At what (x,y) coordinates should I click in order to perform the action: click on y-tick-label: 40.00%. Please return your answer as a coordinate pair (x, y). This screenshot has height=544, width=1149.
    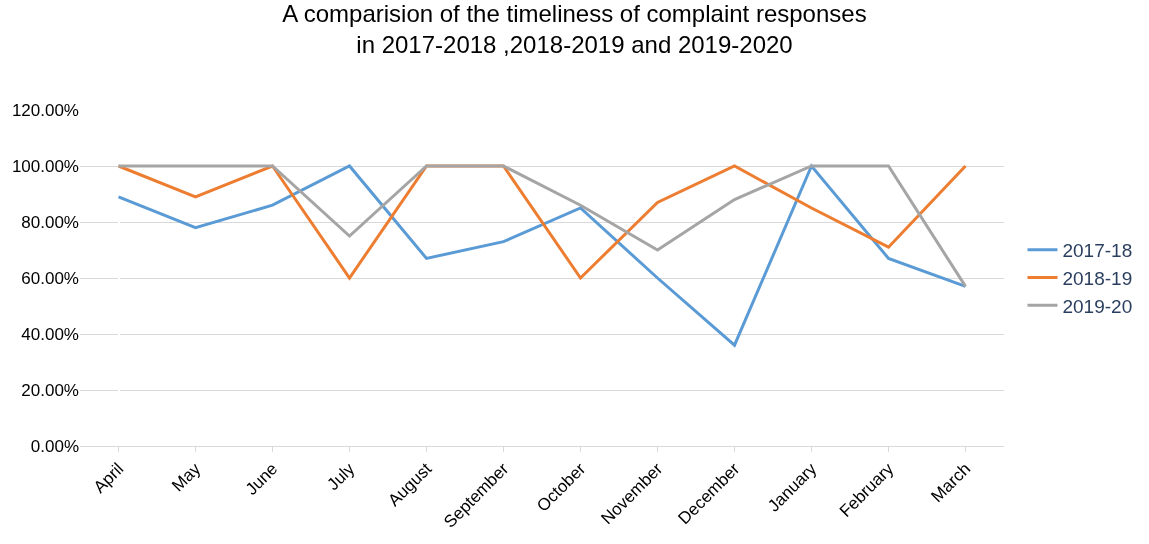
    Looking at the image, I should click on (50, 334).